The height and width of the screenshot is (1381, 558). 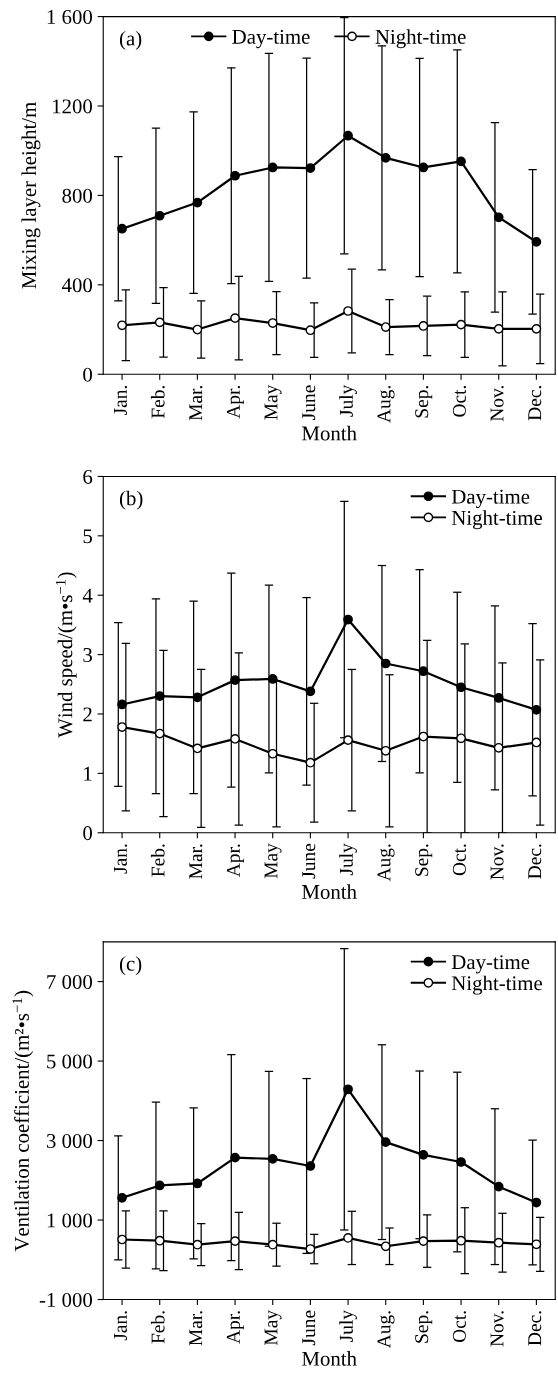 I want to click on y-axis-title: Mixing layer height/m, so click(x=31, y=195).